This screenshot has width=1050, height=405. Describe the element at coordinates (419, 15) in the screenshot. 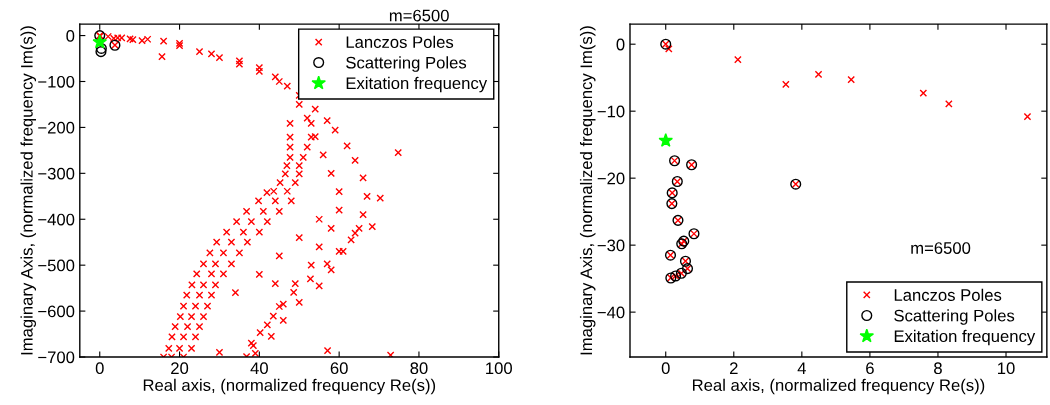

I see `chart-title: m=6500` at that location.